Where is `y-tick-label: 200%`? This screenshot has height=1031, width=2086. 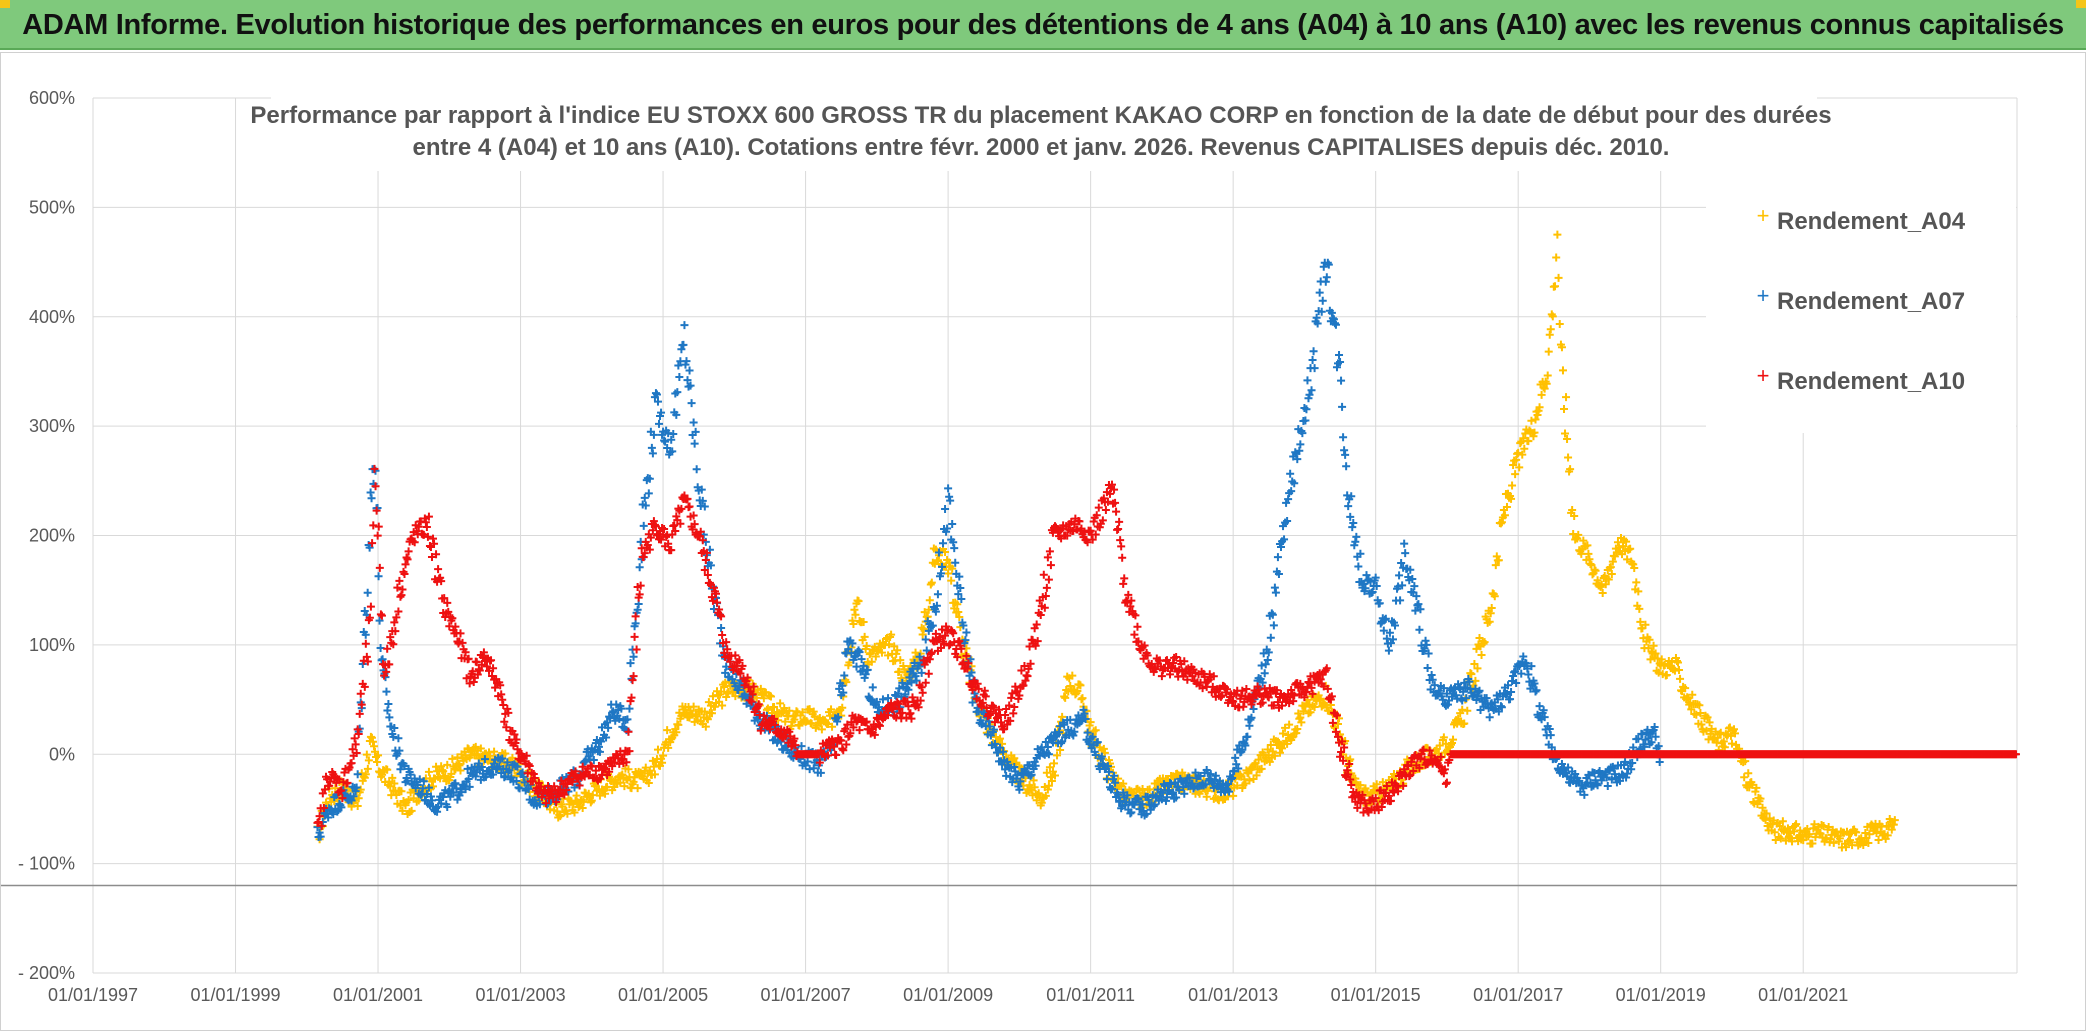
y-tick-label: 200% is located at coordinates (52, 536).